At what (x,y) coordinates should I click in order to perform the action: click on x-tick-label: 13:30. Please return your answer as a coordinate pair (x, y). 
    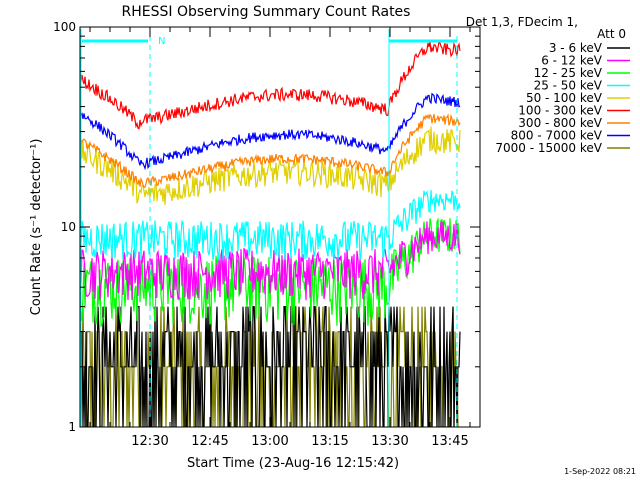
    Looking at the image, I should click on (389, 441).